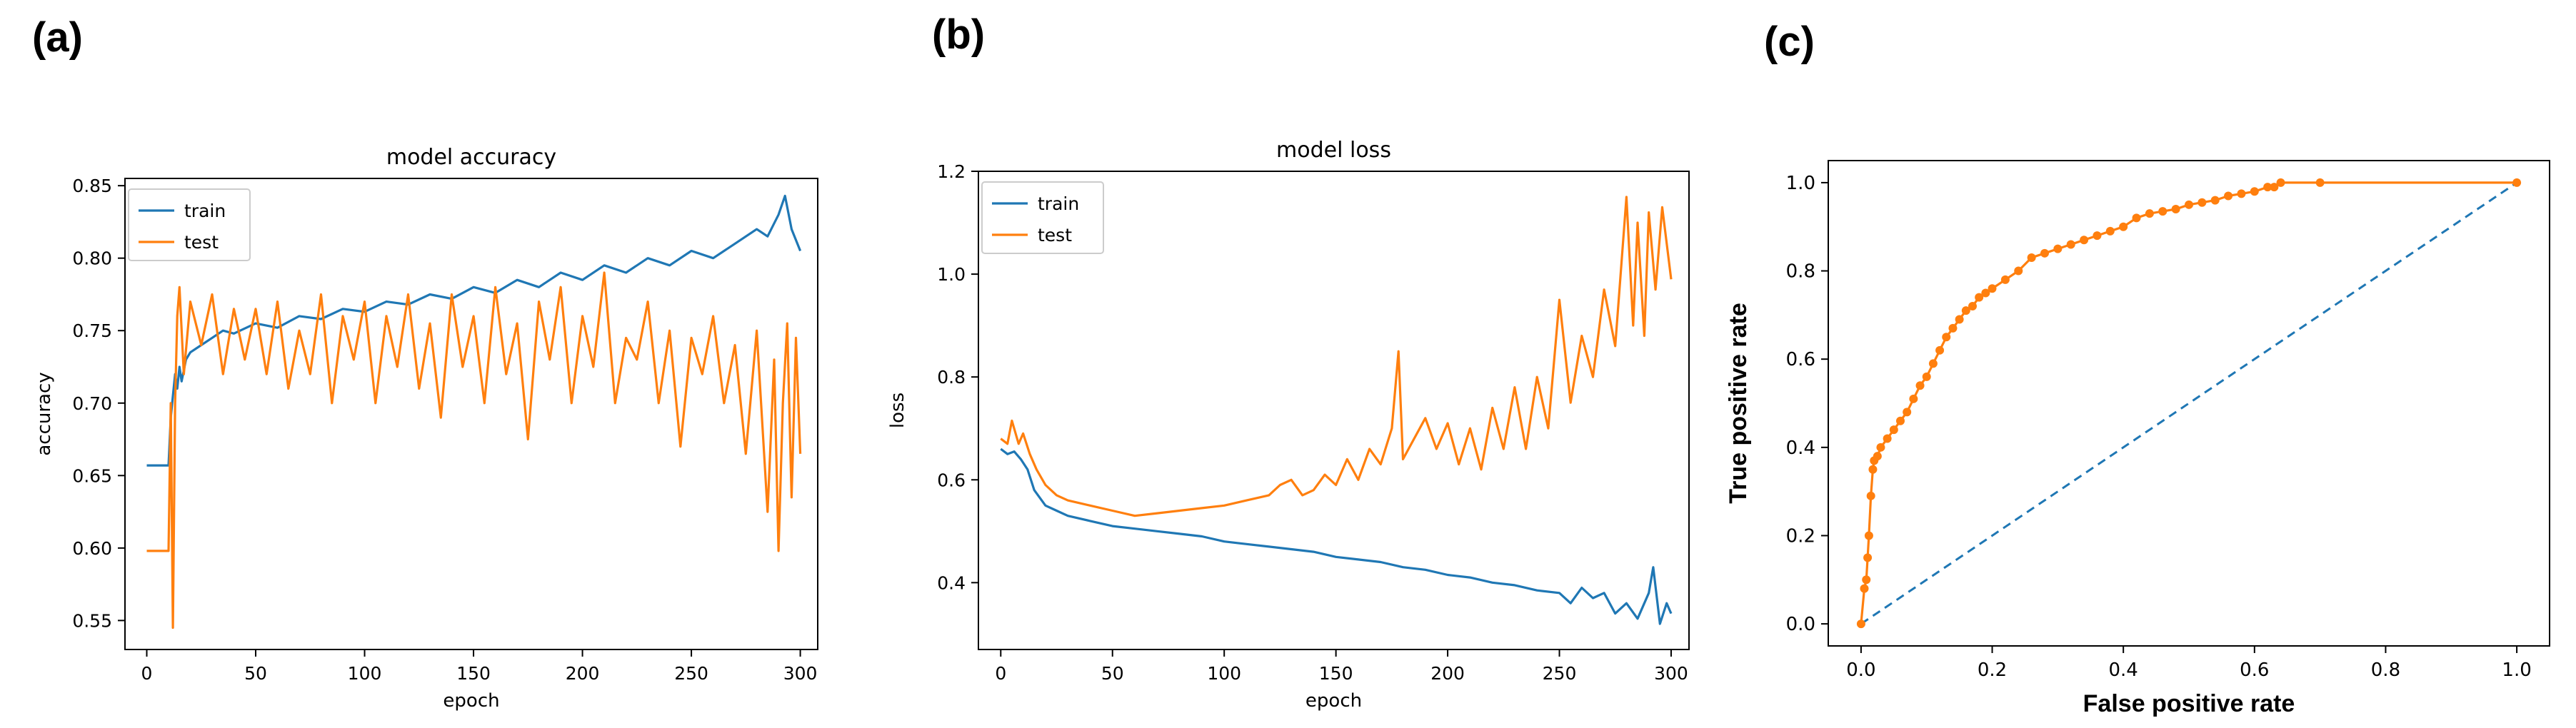 The width and height of the screenshot is (2576, 728). What do you see at coordinates (1333, 150) in the screenshot?
I see `chart-title: model loss` at bounding box center [1333, 150].